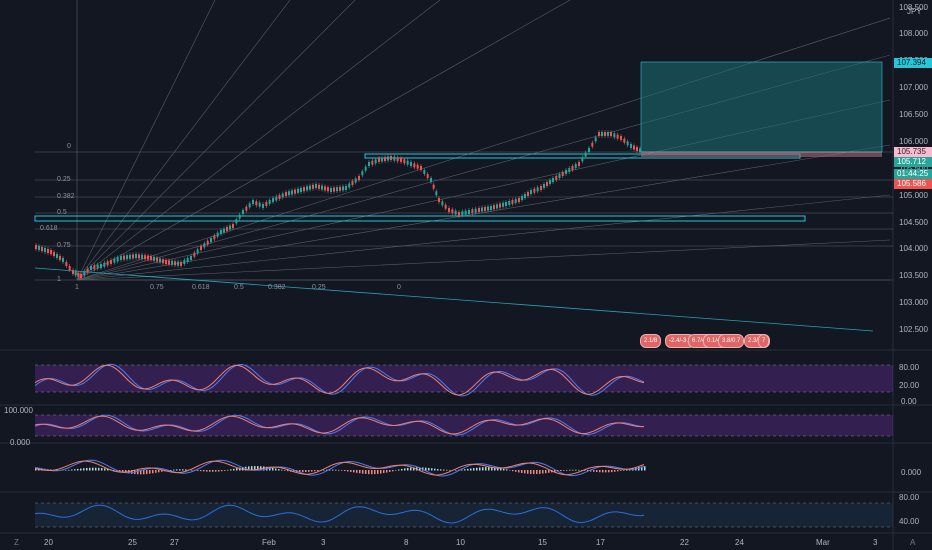 The image size is (932, 550). Describe the element at coordinates (16, 542) in the screenshot. I see `timezone-toggle-button: Z` at that location.